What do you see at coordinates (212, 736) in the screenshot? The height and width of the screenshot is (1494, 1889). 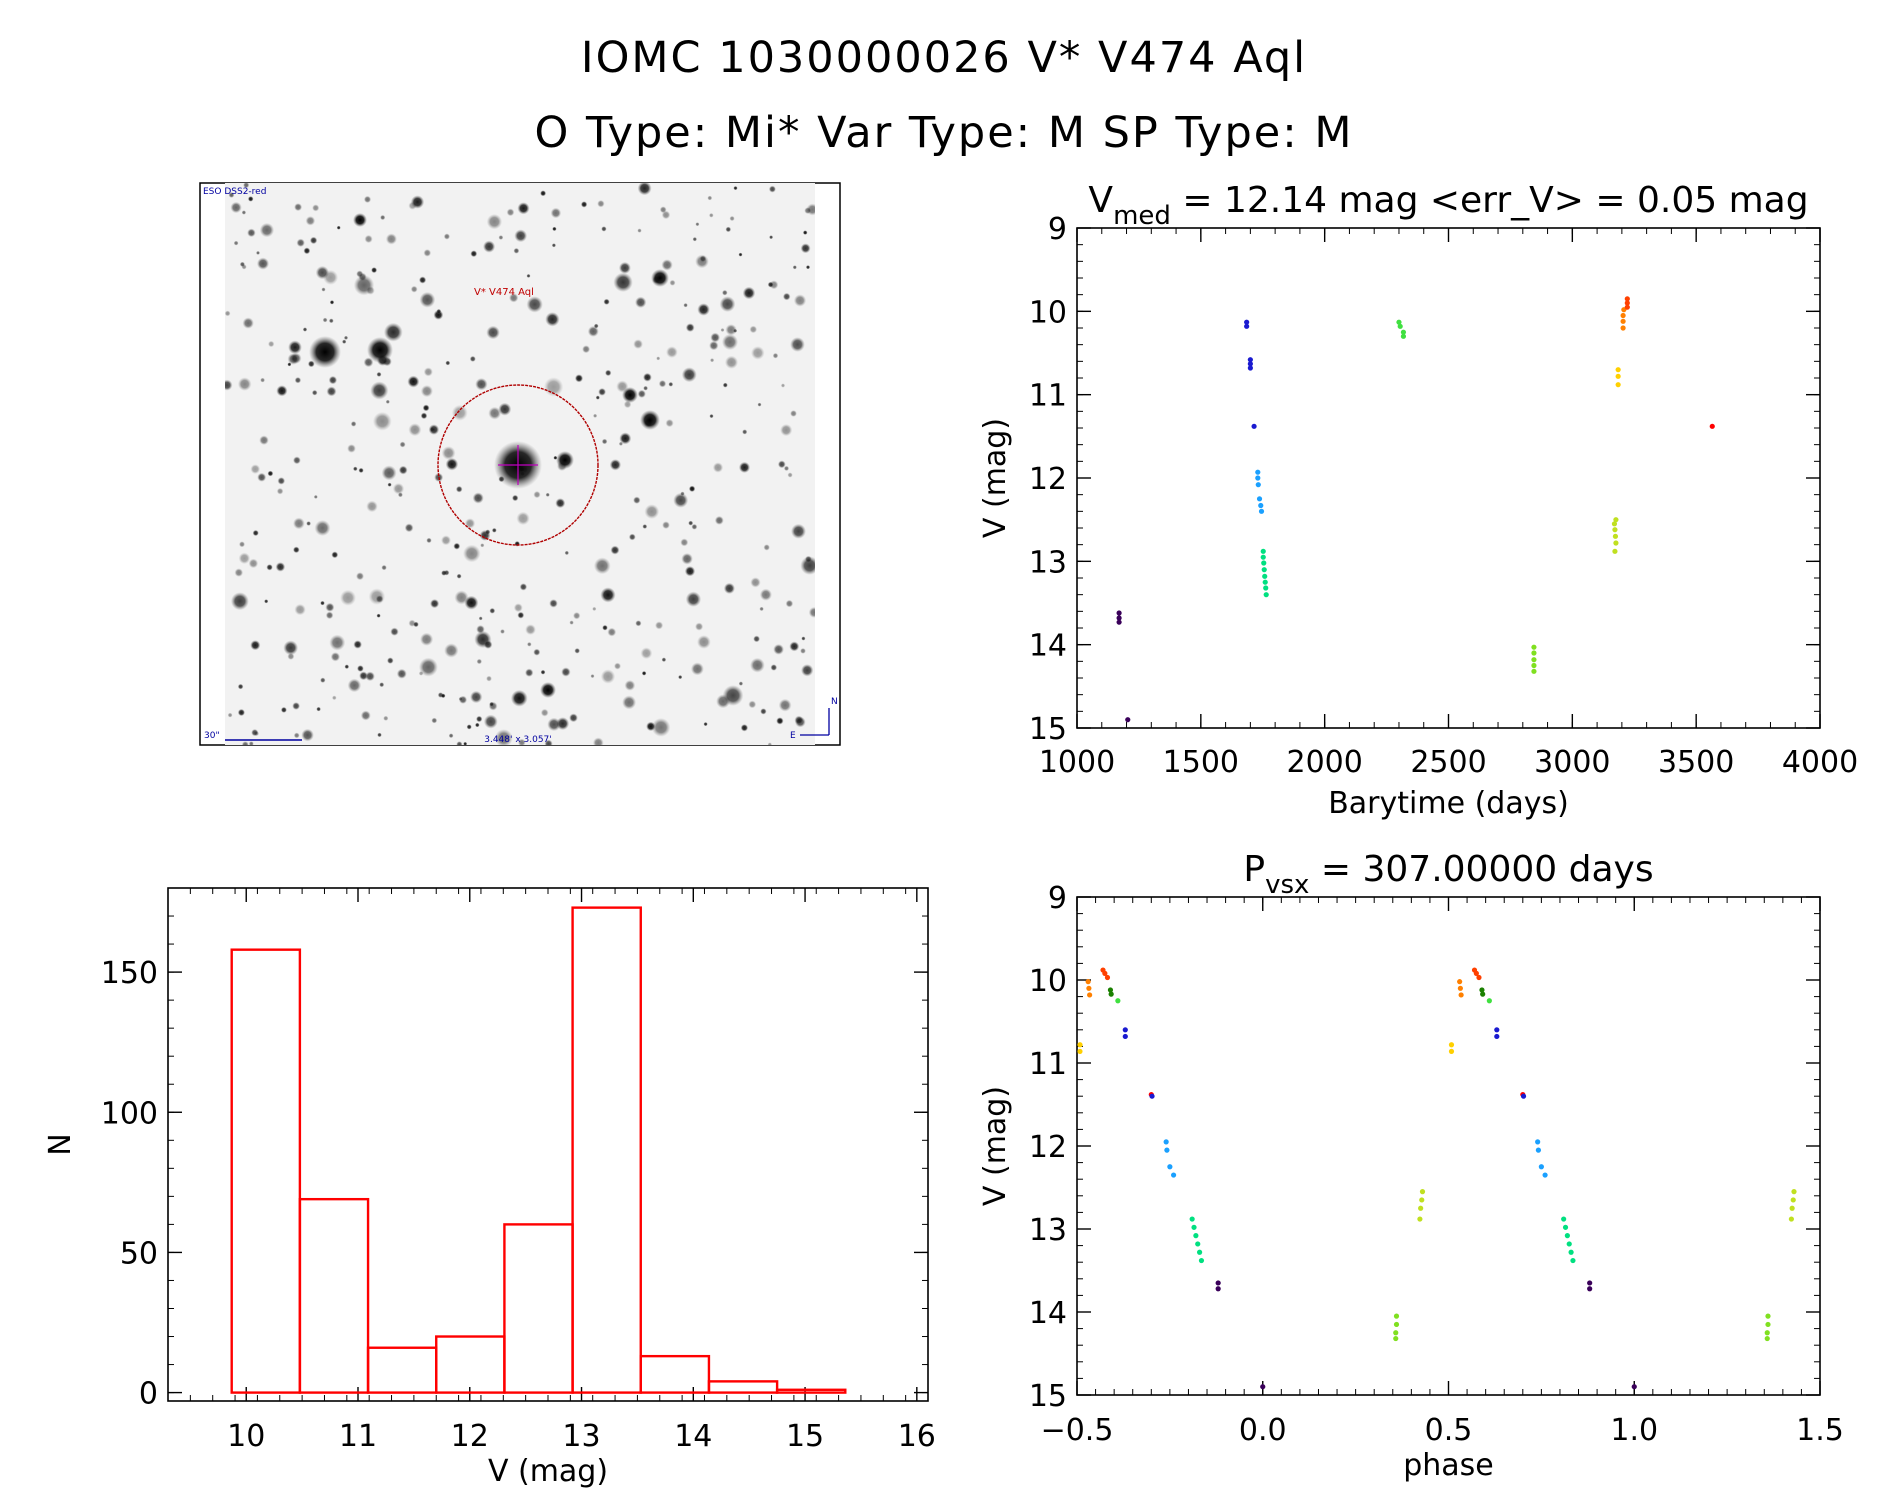 I see `scale-label: 30"` at bounding box center [212, 736].